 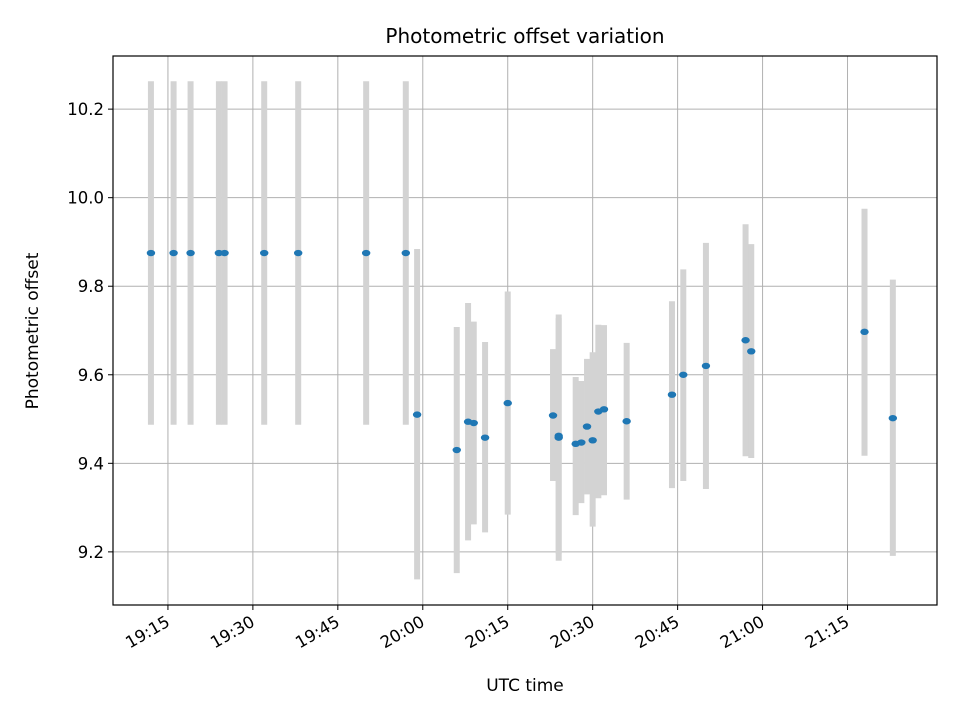 I want to click on y-tick-label: 10.0, so click(x=85, y=198).